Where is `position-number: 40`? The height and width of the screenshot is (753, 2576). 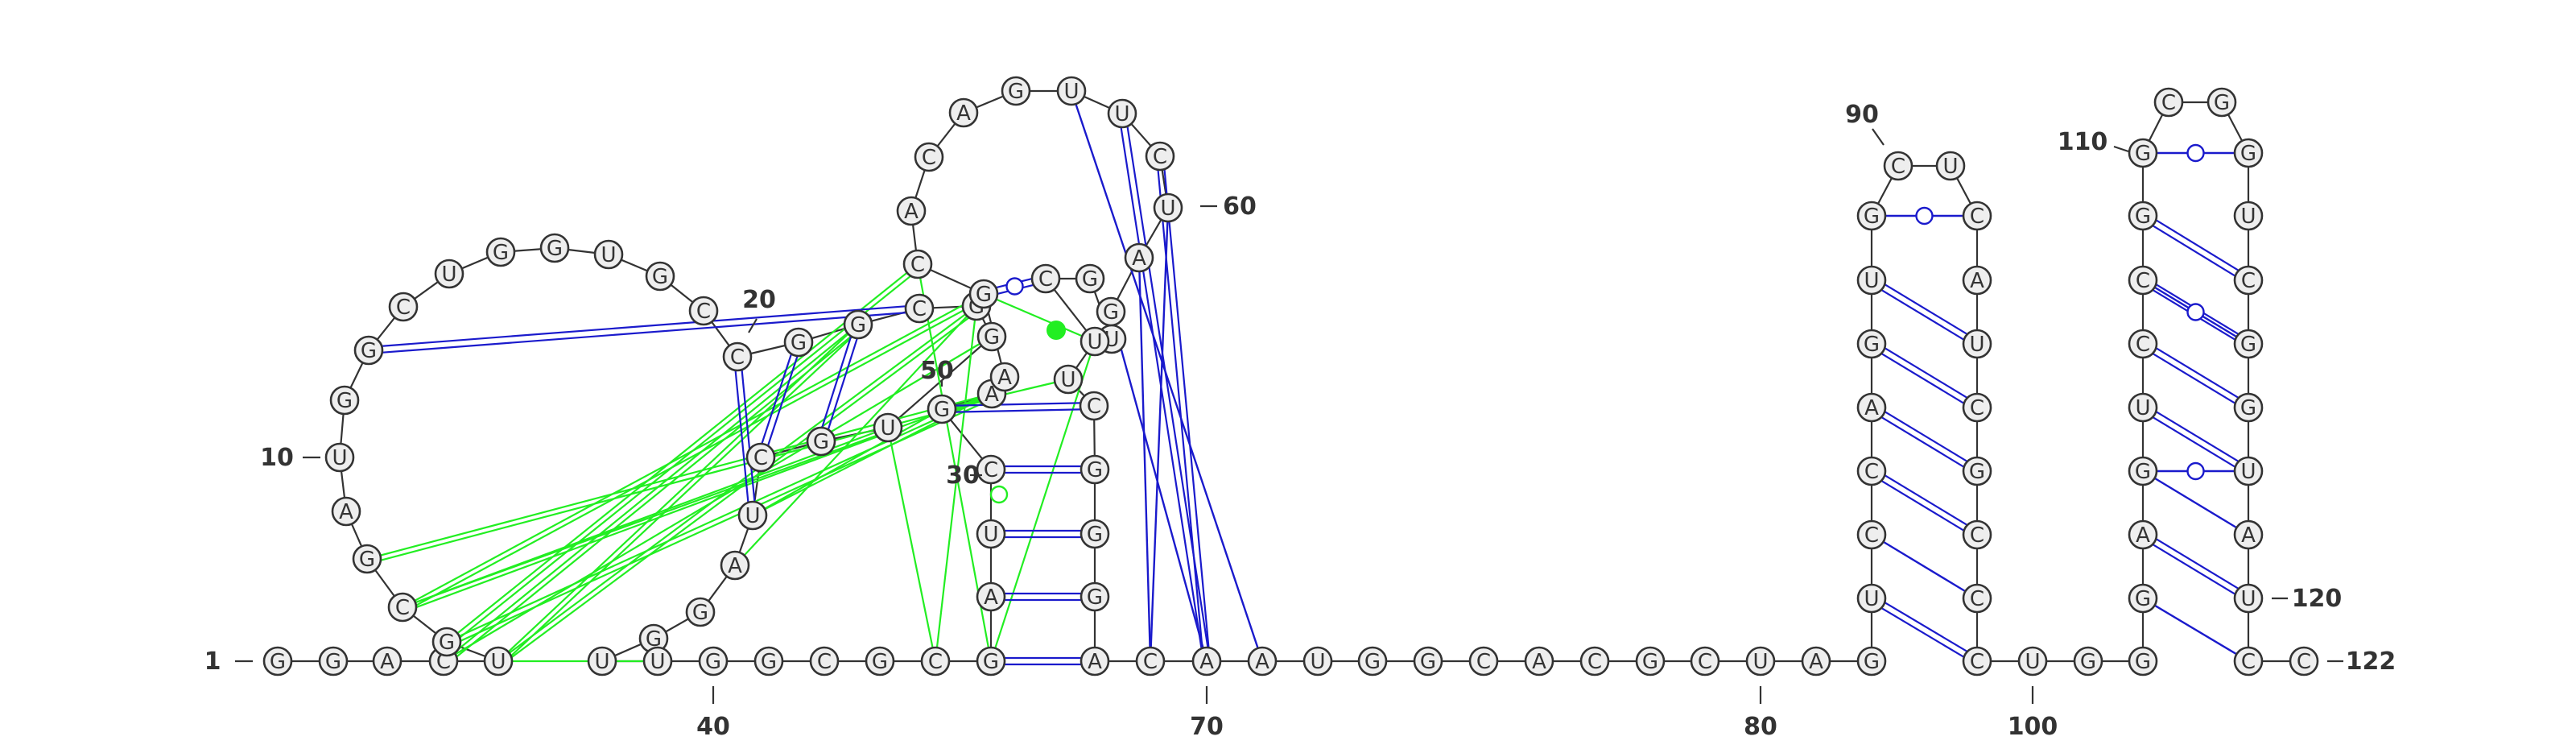 position-number: 40 is located at coordinates (713, 727).